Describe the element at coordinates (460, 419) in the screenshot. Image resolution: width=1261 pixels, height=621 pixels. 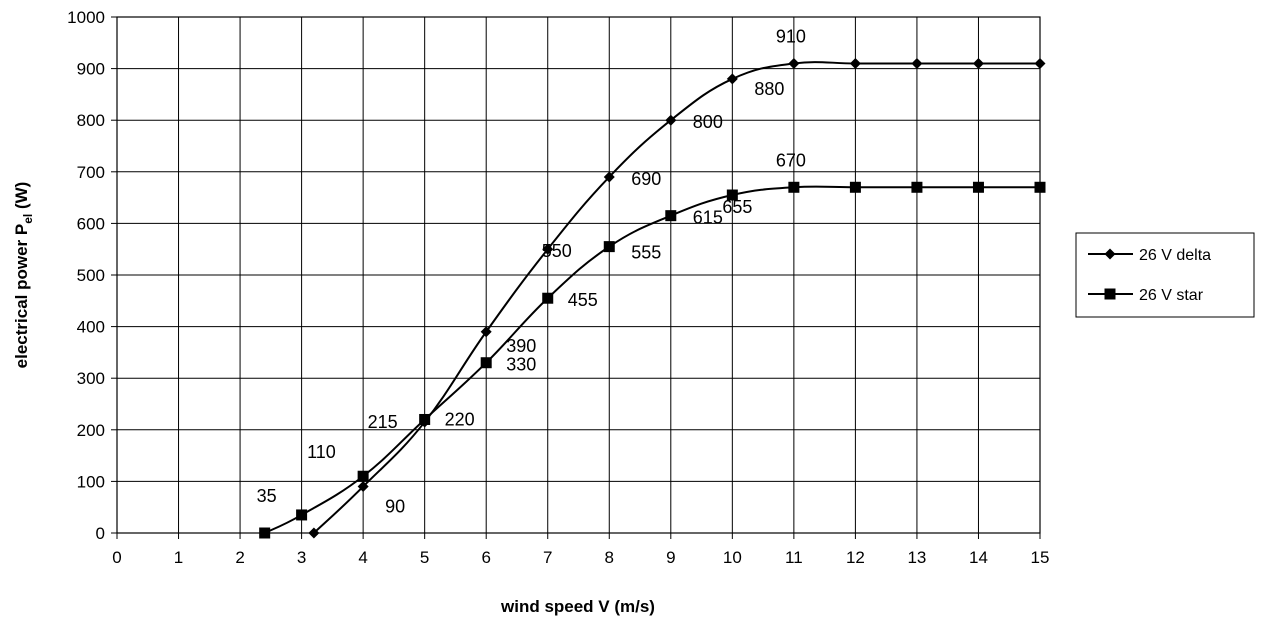
I see `data-label-26-v-star: 220` at that location.